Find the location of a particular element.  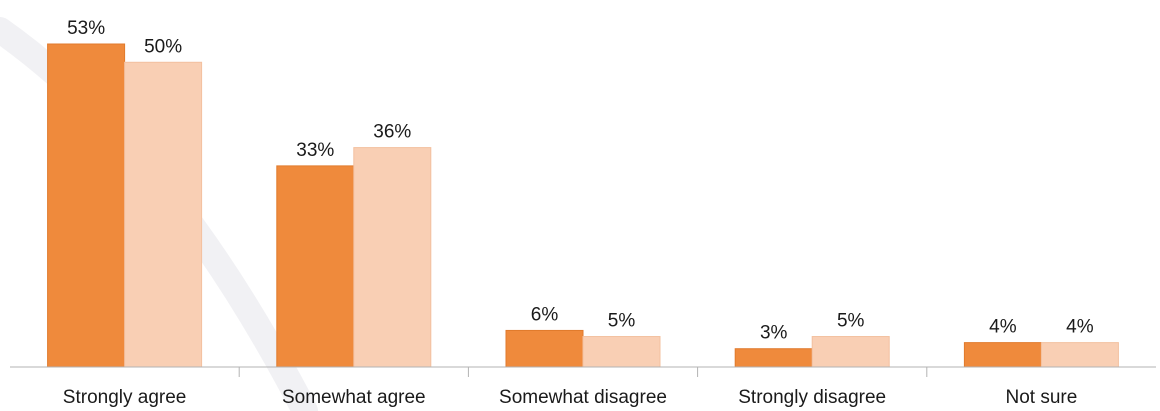

x-axis-ticks is located at coordinates (583, 372).